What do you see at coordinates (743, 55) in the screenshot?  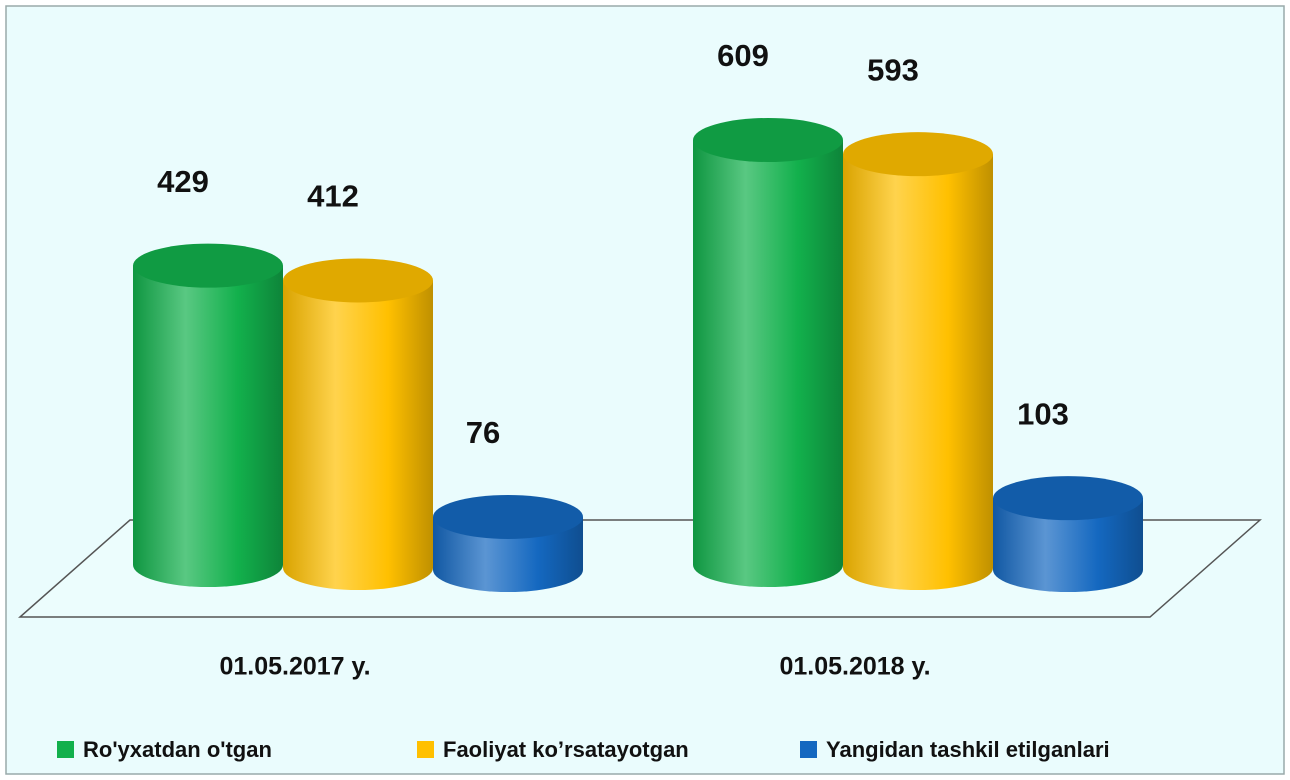 I see `data-label: 609` at bounding box center [743, 55].